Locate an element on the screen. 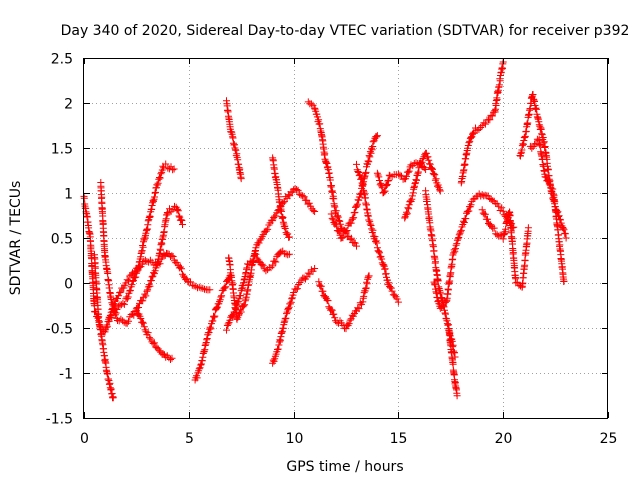 This screenshot has width=640, height=480. series-s22 is located at coordinates (505, 248).